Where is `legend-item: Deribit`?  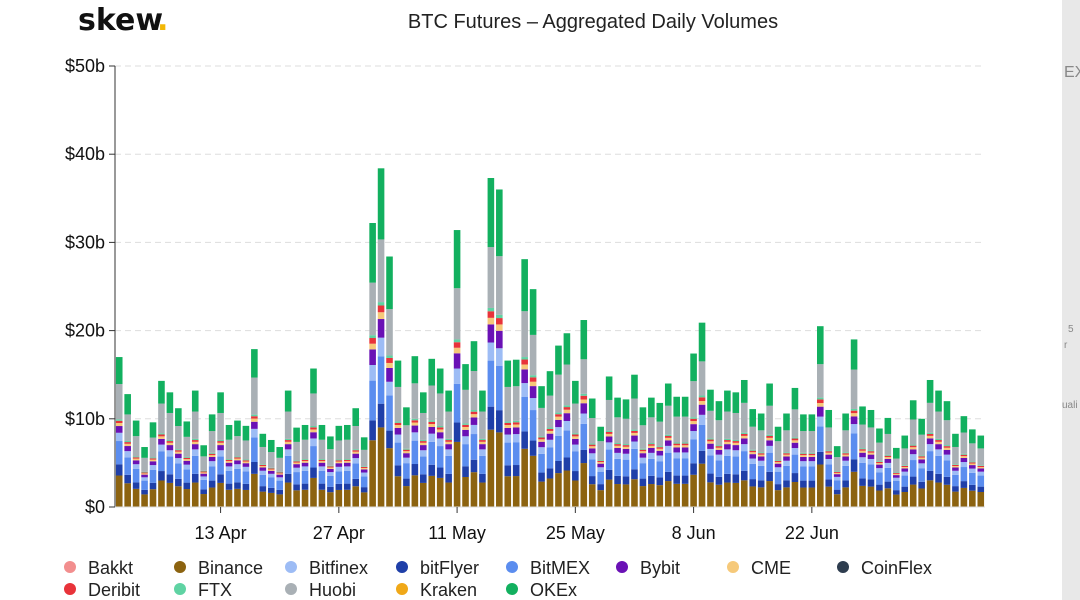 legend-item: Deribit is located at coordinates (102, 590).